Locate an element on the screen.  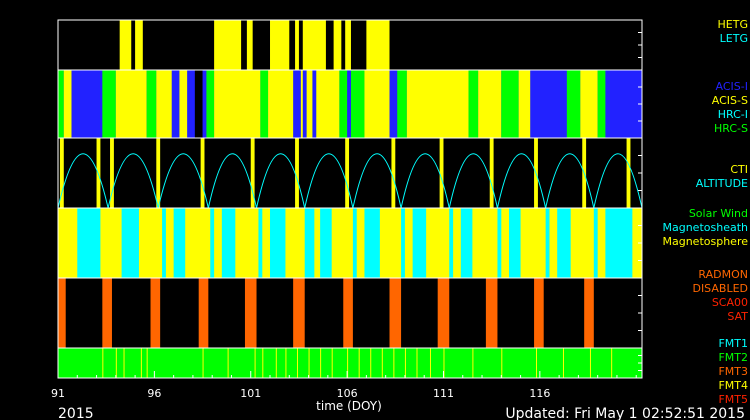
panel-background is located at coordinates (350, 363).